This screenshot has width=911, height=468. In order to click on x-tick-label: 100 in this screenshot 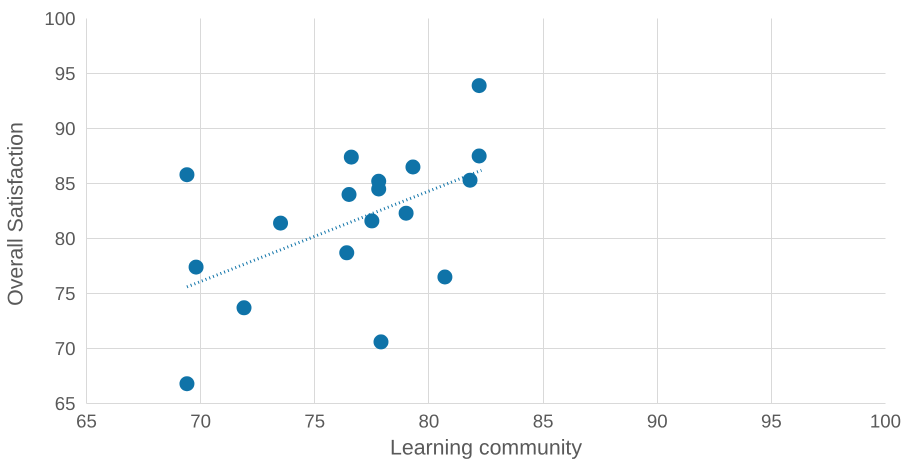, I will do `click(886, 421)`.